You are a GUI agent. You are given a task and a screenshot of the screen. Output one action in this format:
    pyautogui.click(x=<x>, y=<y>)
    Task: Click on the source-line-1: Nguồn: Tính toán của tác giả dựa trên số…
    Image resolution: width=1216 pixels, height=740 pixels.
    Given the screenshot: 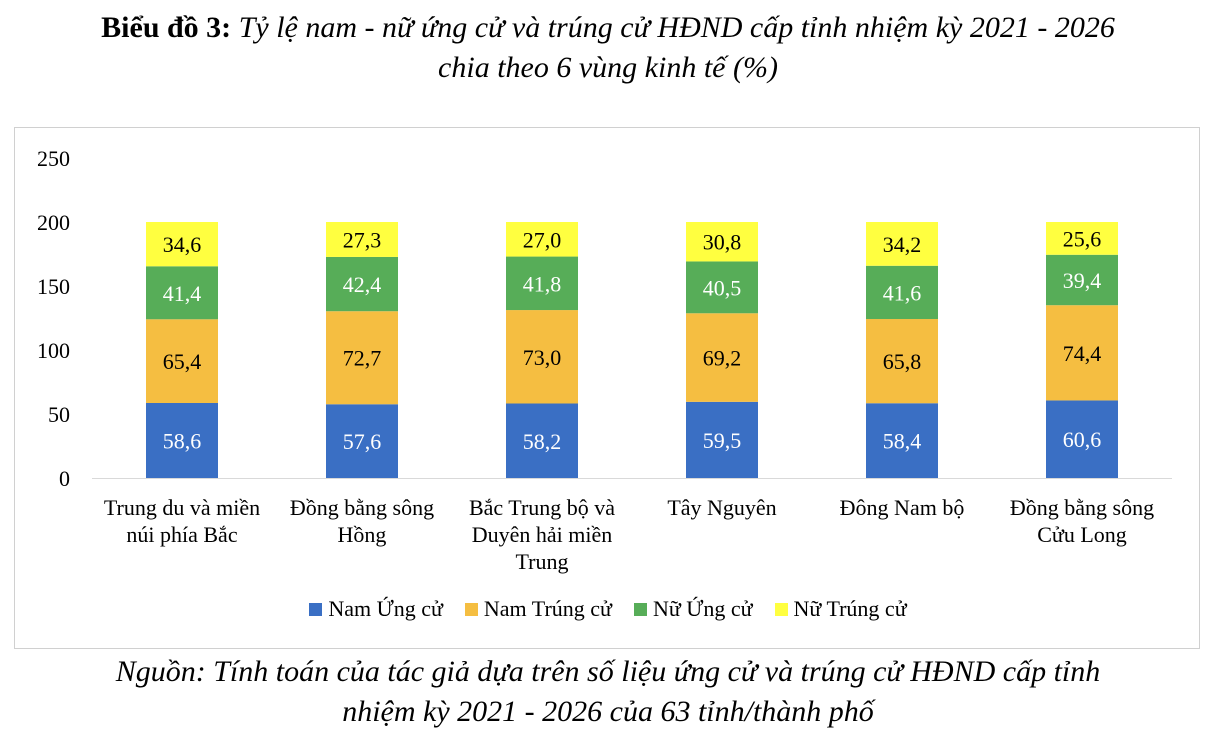 What is the action you would take?
    pyautogui.click(x=608, y=671)
    